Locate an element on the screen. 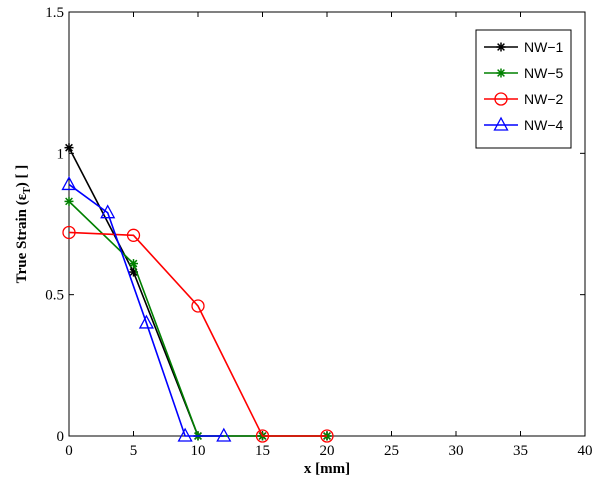 This screenshot has height=481, width=600. legend-label: NW−1 is located at coordinates (544, 47).